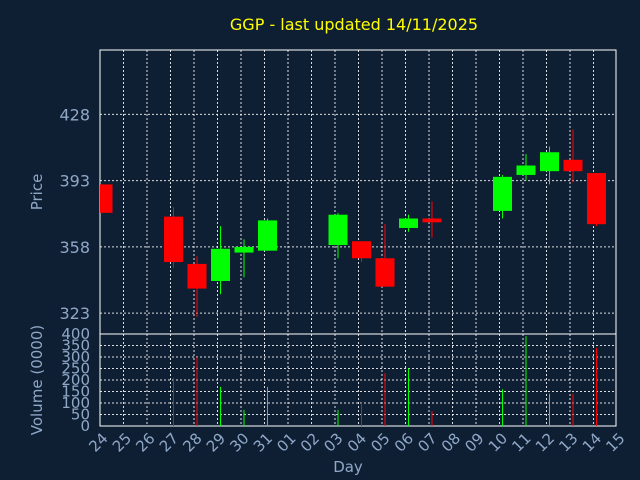 The width and height of the screenshot is (640, 480). I want to click on volume-tick-label: 200, so click(75, 380).